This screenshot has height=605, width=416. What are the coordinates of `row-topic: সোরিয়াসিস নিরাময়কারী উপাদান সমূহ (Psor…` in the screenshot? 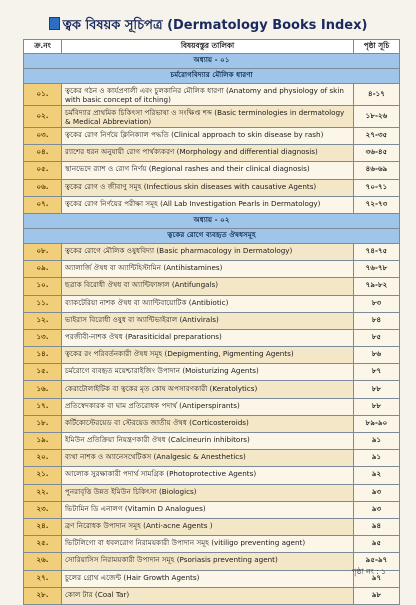 It's located at (207, 561).